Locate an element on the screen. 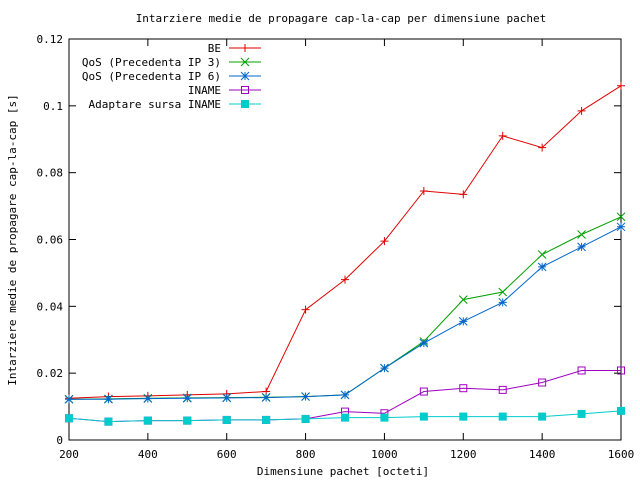 This screenshot has height=480, width=640. x-tick-label: 800 is located at coordinates (306, 454).